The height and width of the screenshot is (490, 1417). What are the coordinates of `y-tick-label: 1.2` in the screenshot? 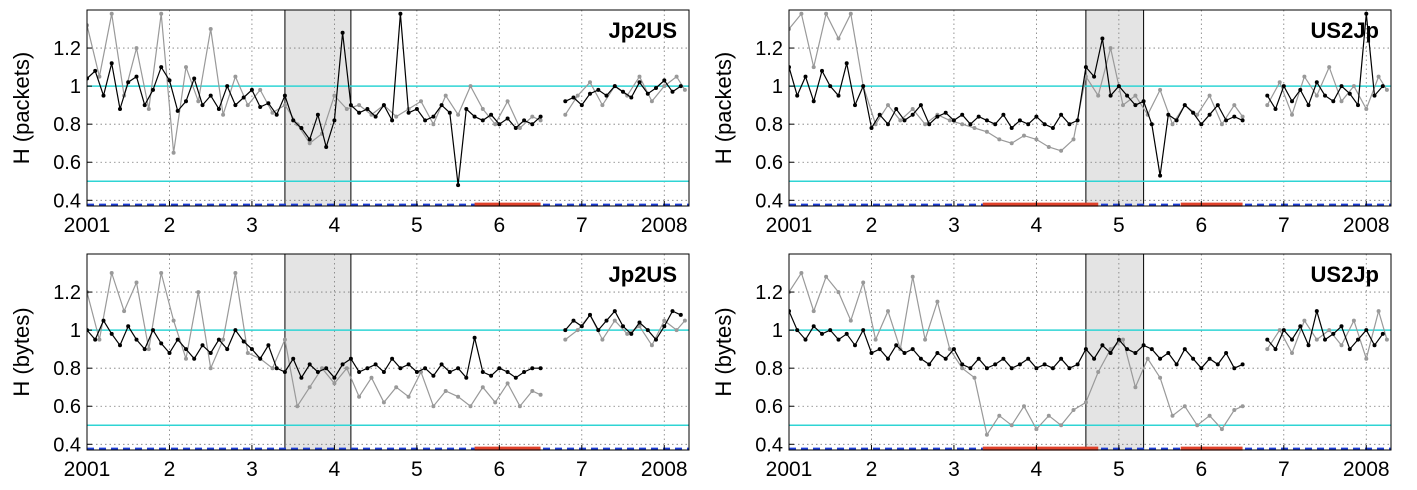 It's located at (67, 49).